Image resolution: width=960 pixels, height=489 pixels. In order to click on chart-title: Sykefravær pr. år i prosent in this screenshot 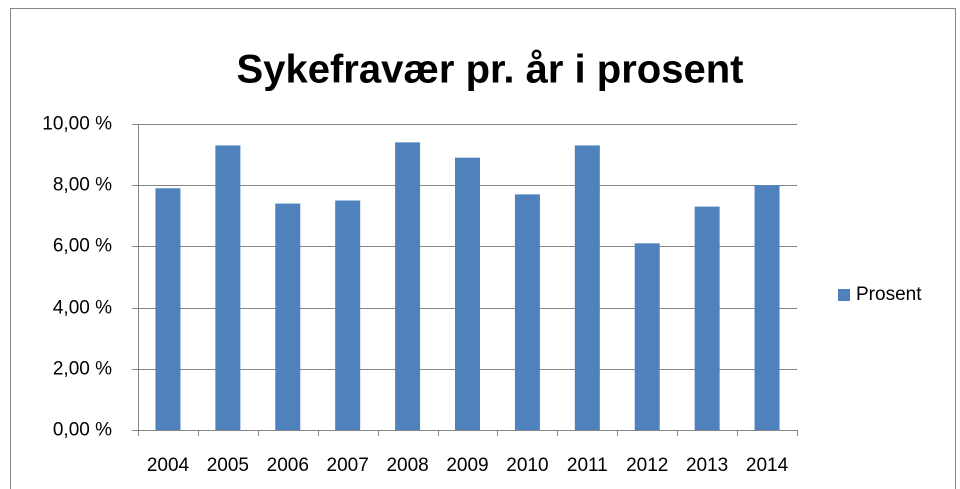, I will do `click(490, 70)`.